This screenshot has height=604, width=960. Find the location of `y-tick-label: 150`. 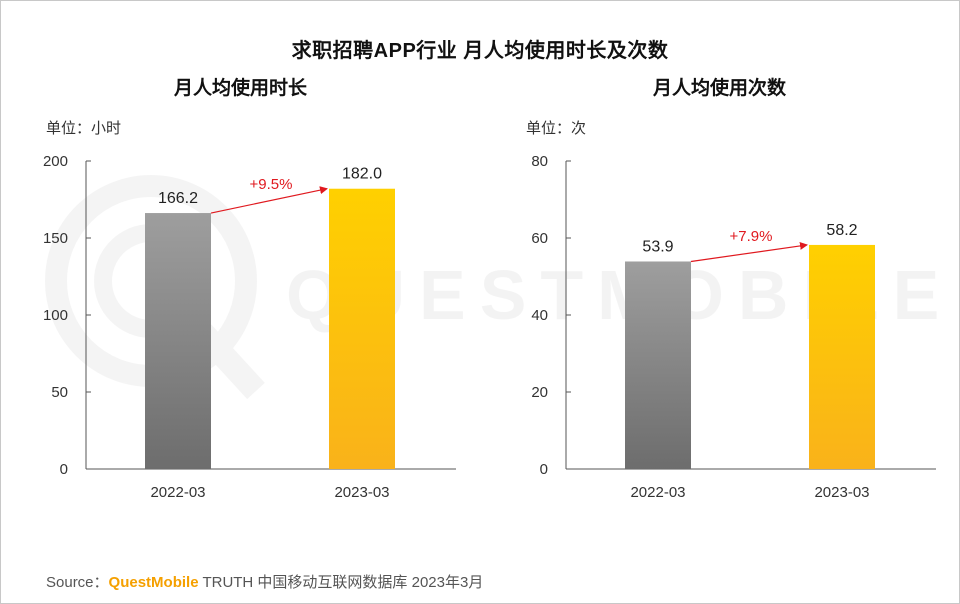

y-tick-label: 150 is located at coordinates (55, 238).